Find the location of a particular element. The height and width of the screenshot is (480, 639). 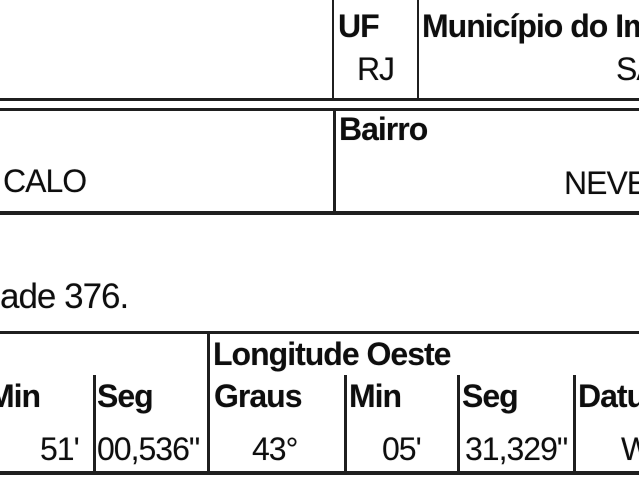

lat-min-value: 51' is located at coordinates (60, 449).